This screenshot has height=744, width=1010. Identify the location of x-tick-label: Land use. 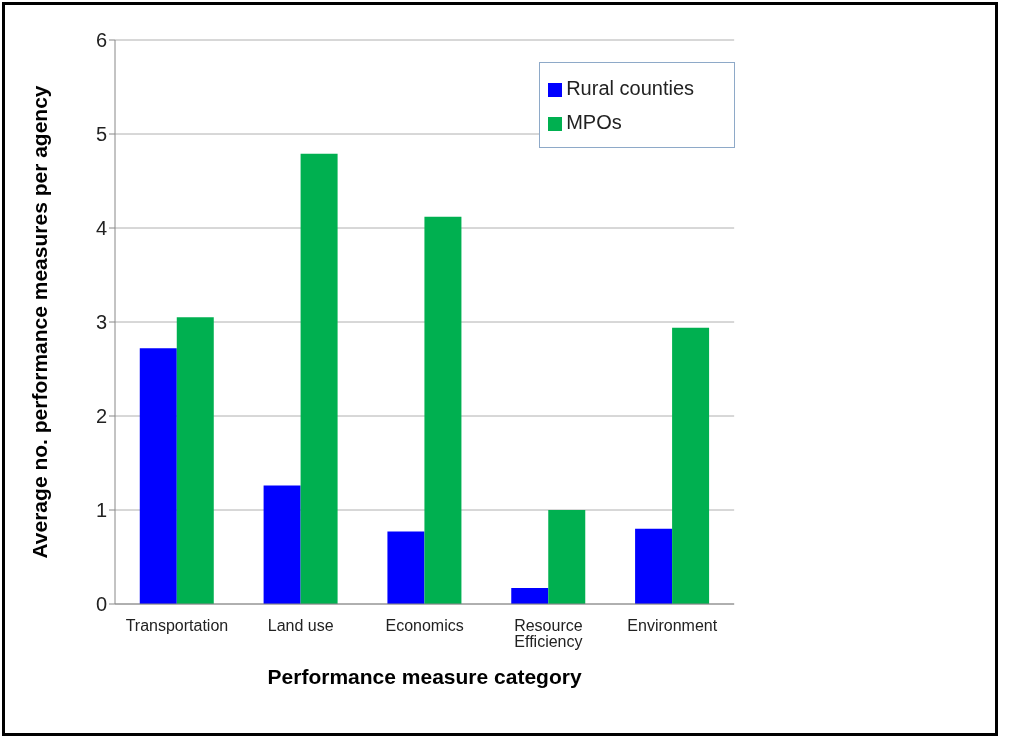
(300, 626).